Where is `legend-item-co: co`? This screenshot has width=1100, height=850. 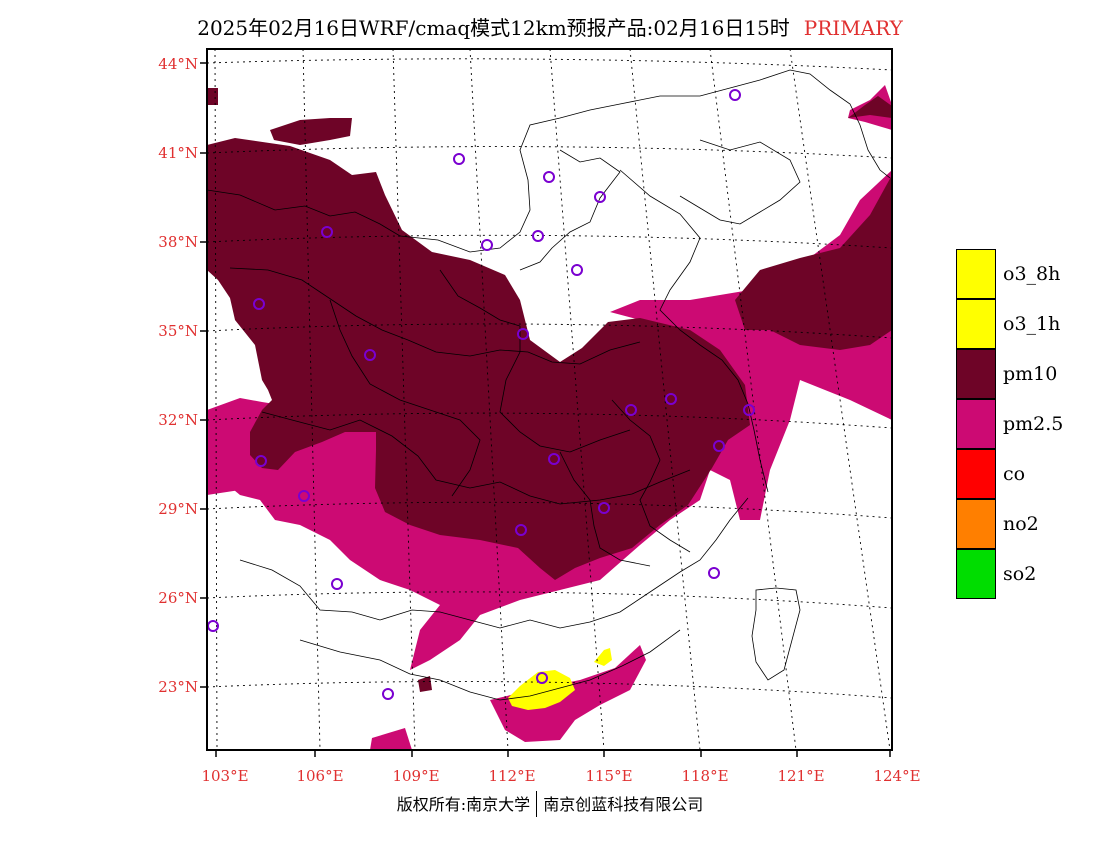
legend-item-co: co is located at coordinates (1026, 474).